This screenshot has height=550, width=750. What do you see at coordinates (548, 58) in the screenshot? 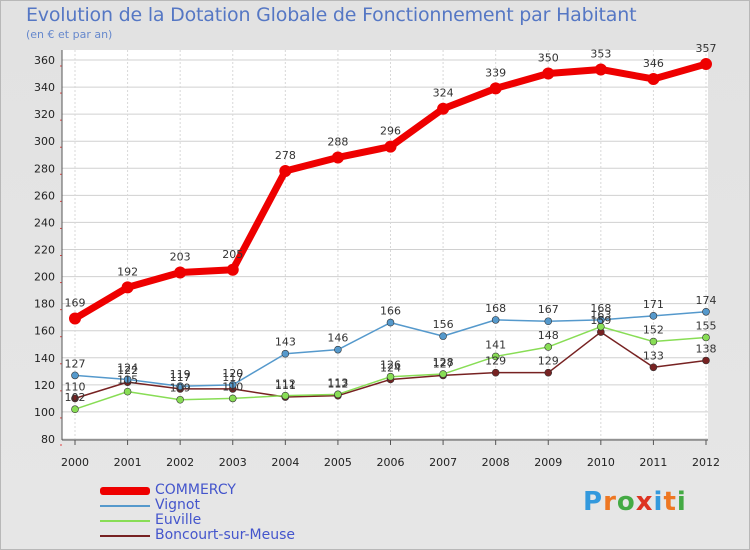
I see `data-label: 350` at bounding box center [548, 58].